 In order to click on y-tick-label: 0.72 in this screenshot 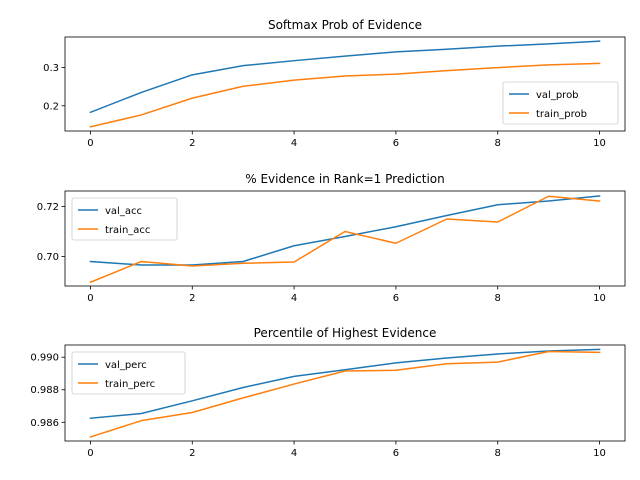, I will do `click(48, 207)`.